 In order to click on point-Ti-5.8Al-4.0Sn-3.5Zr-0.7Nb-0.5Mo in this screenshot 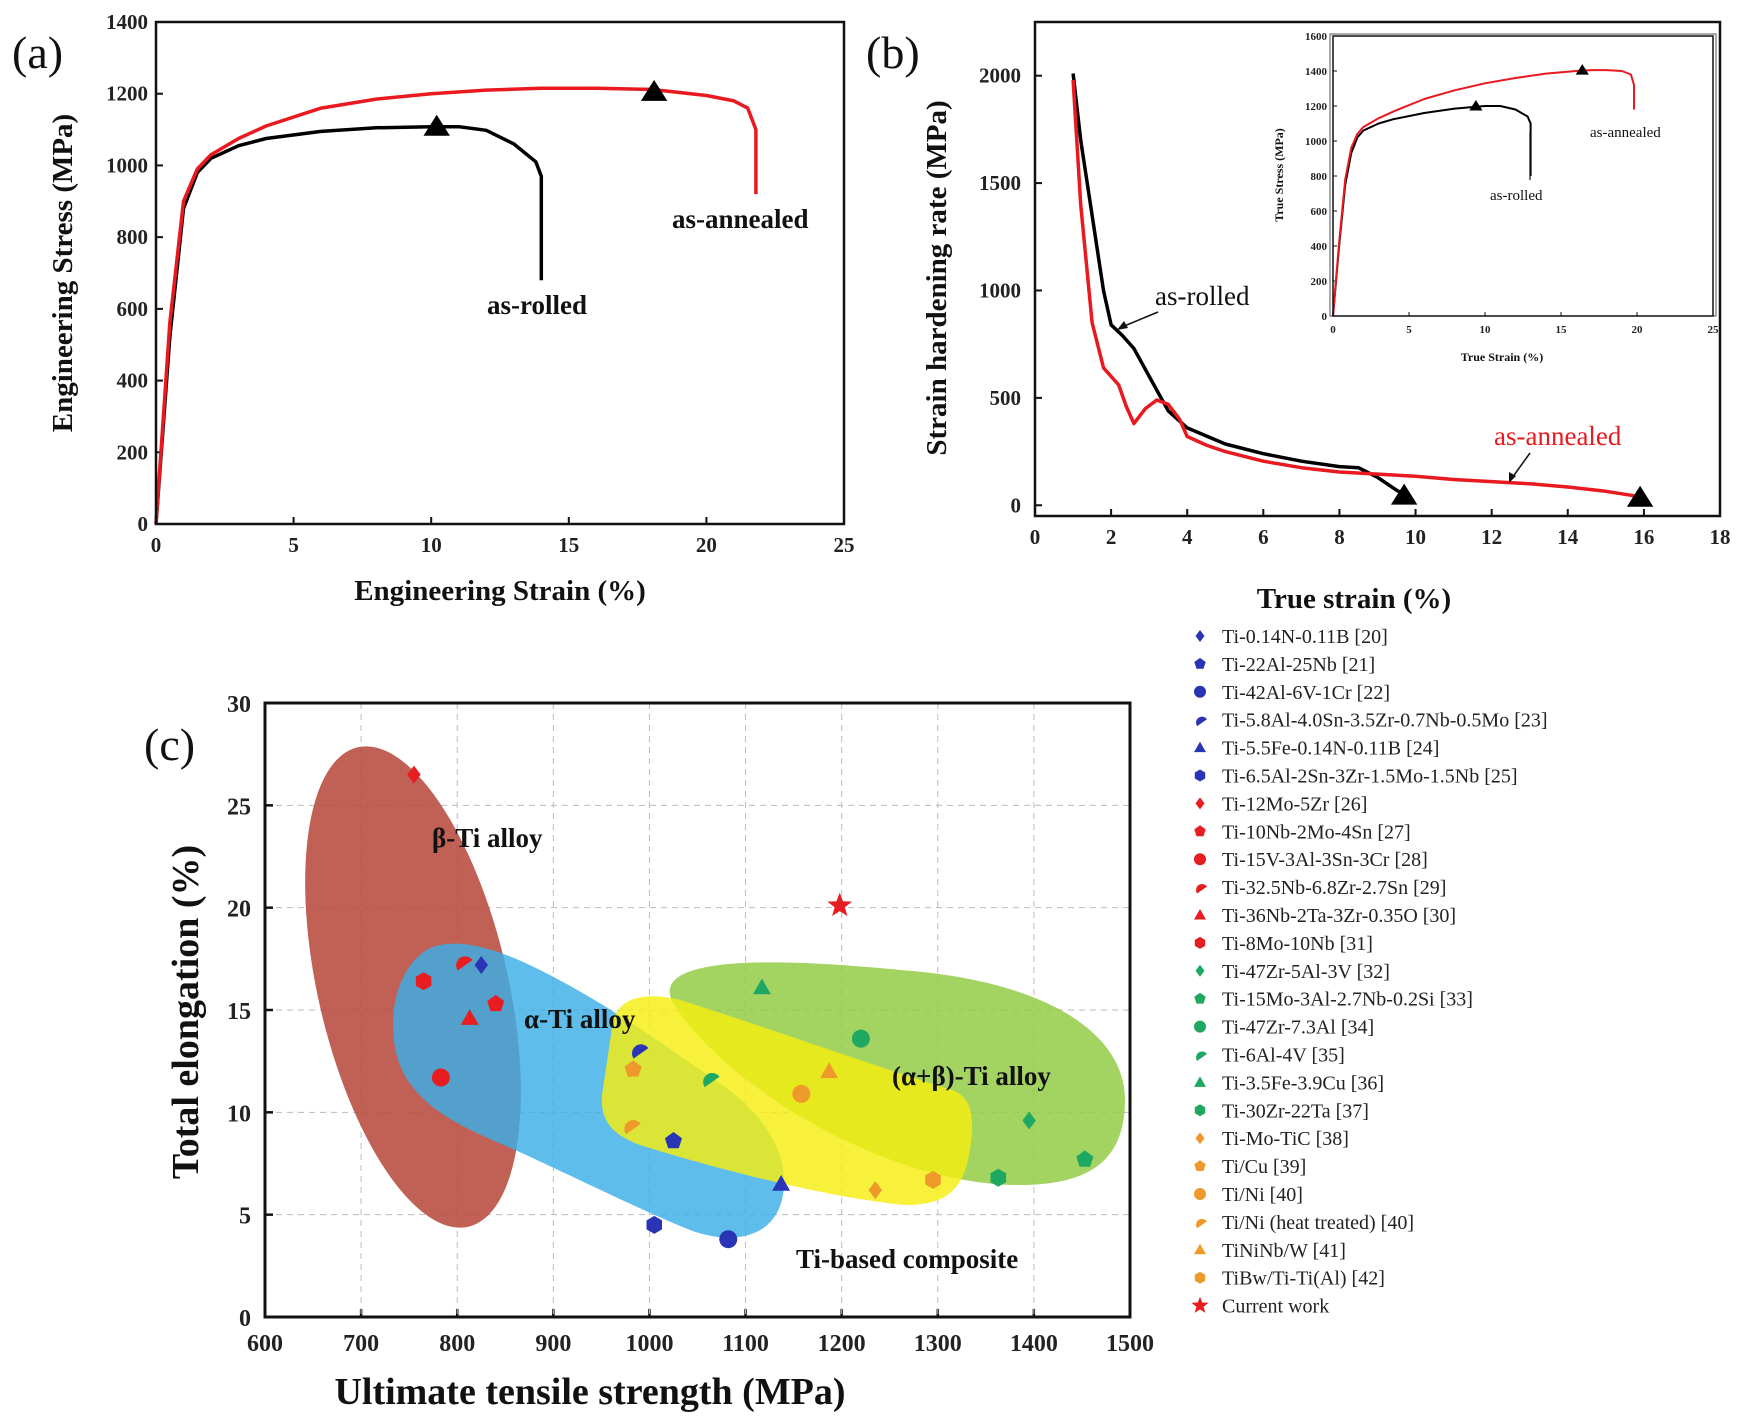, I will do `click(640, 1051)`.